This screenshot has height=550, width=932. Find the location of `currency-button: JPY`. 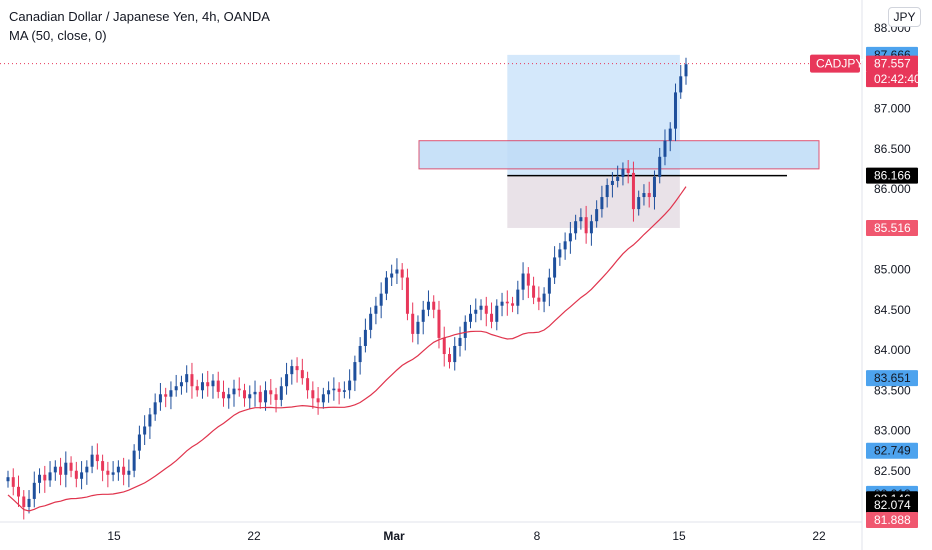

currency-button: JPY is located at coordinates (904, 17).